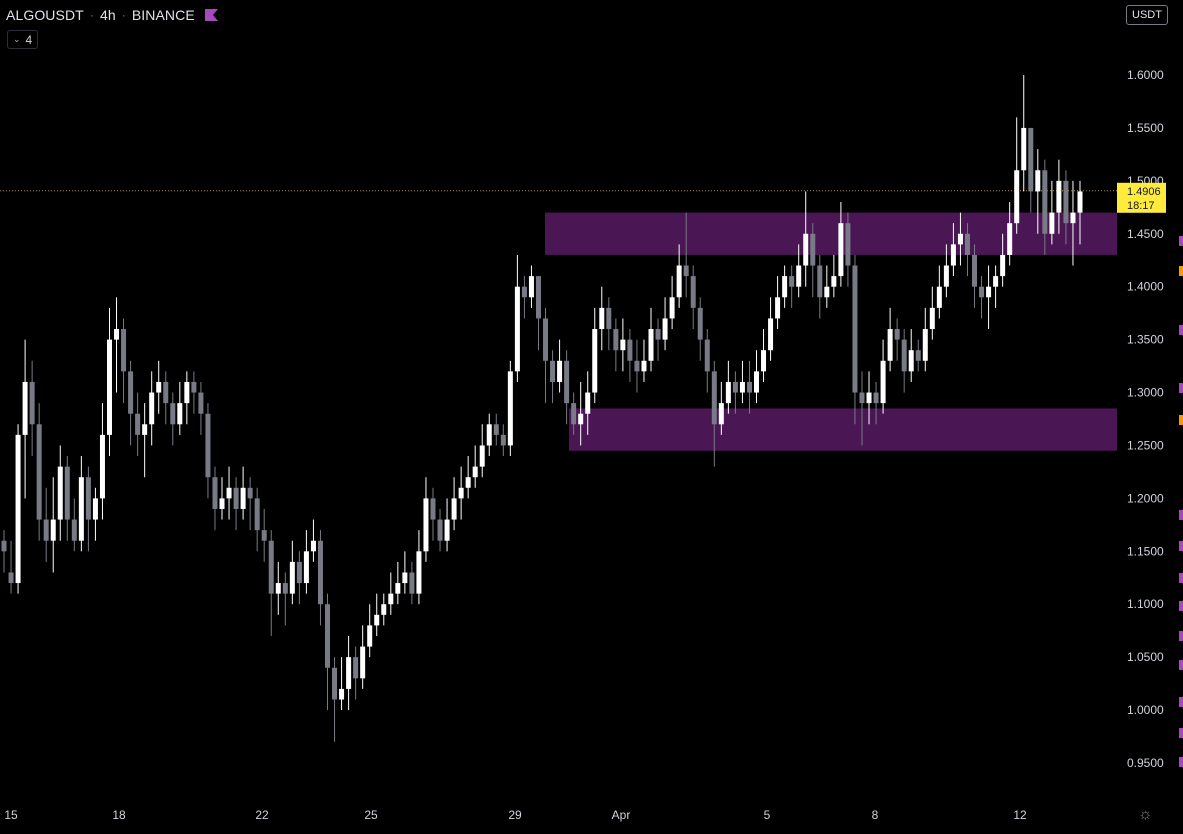 The width and height of the screenshot is (1183, 834). Describe the element at coordinates (1145, 75) in the screenshot. I see `price-tick-label: 1.6000` at that location.